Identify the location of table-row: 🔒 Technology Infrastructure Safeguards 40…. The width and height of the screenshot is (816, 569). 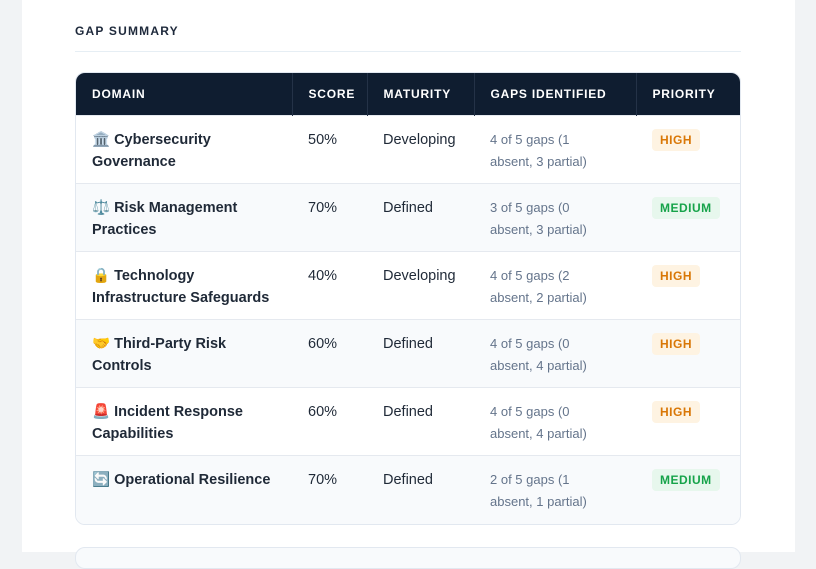
(408, 285).